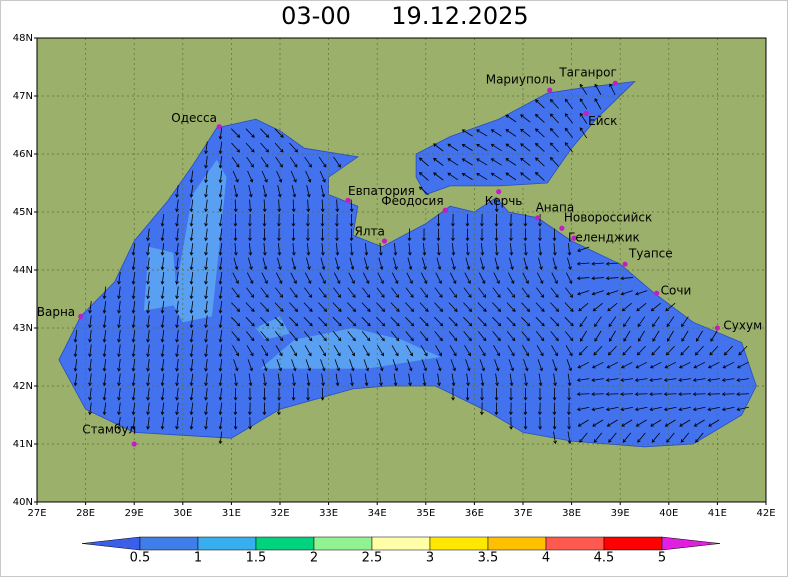 This screenshot has width=788, height=577. Describe the element at coordinates (200, 241) in the screenshot. I see `wave-patch` at that location.